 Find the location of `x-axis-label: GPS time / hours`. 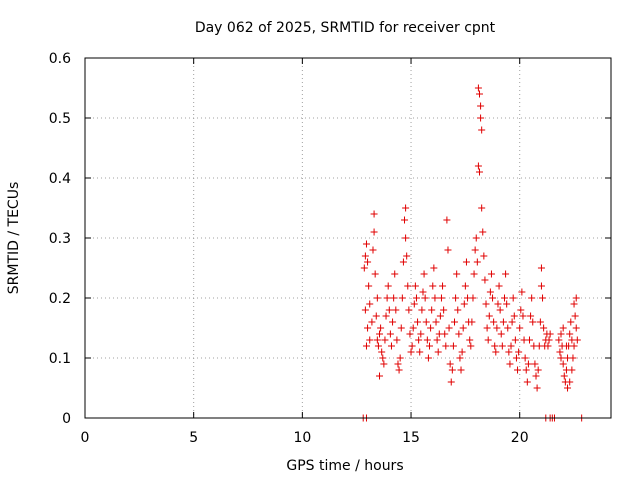

x-axis-label: GPS time / hours is located at coordinates (344, 466).